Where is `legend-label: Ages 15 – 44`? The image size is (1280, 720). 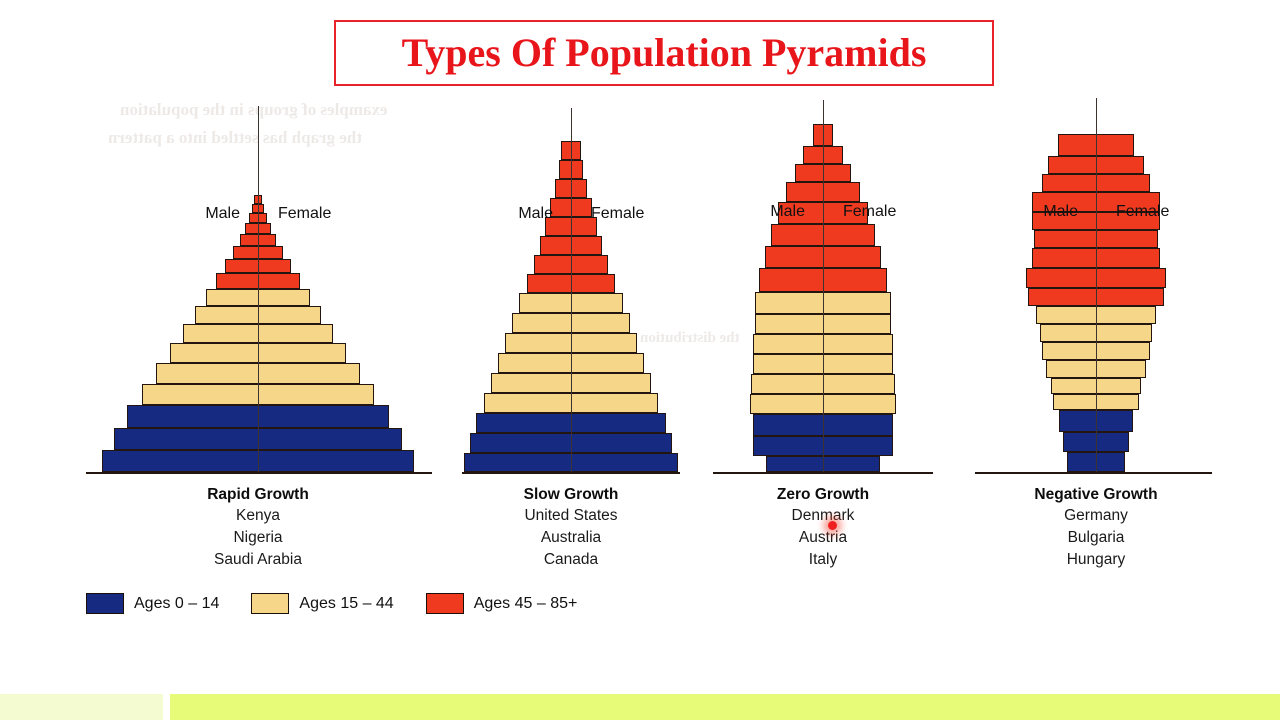
legend-label: Ages 15 – 44 is located at coordinates (346, 603).